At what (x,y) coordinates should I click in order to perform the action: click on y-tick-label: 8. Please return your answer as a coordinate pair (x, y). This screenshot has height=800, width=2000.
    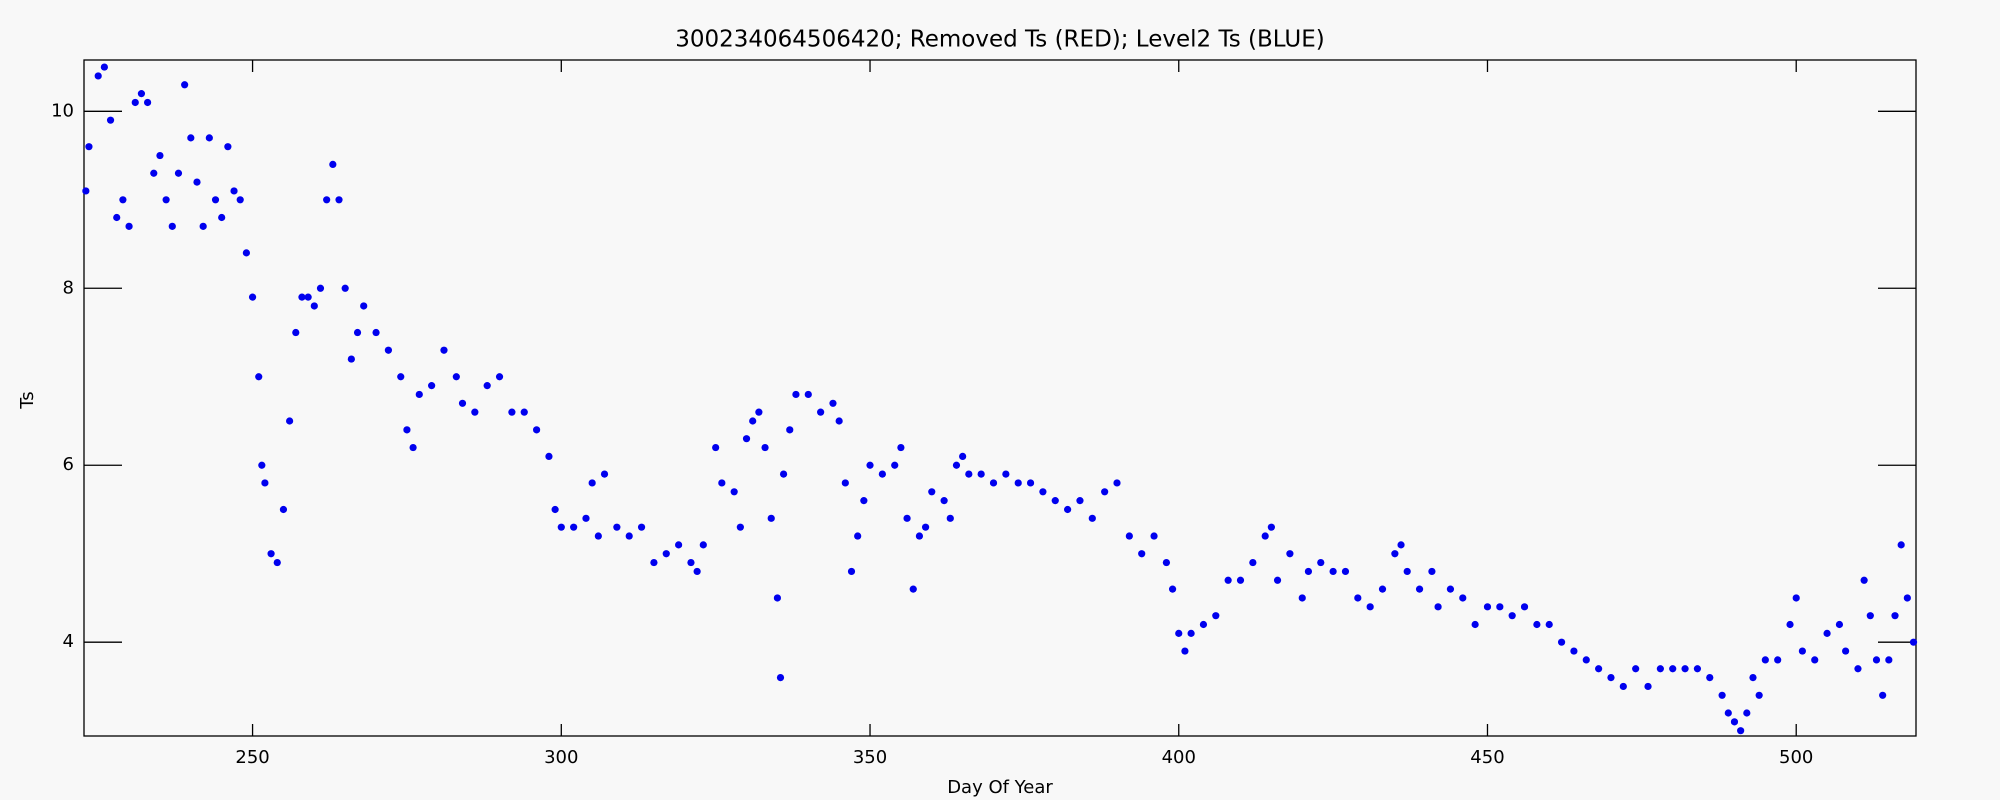
    Looking at the image, I should click on (68, 287).